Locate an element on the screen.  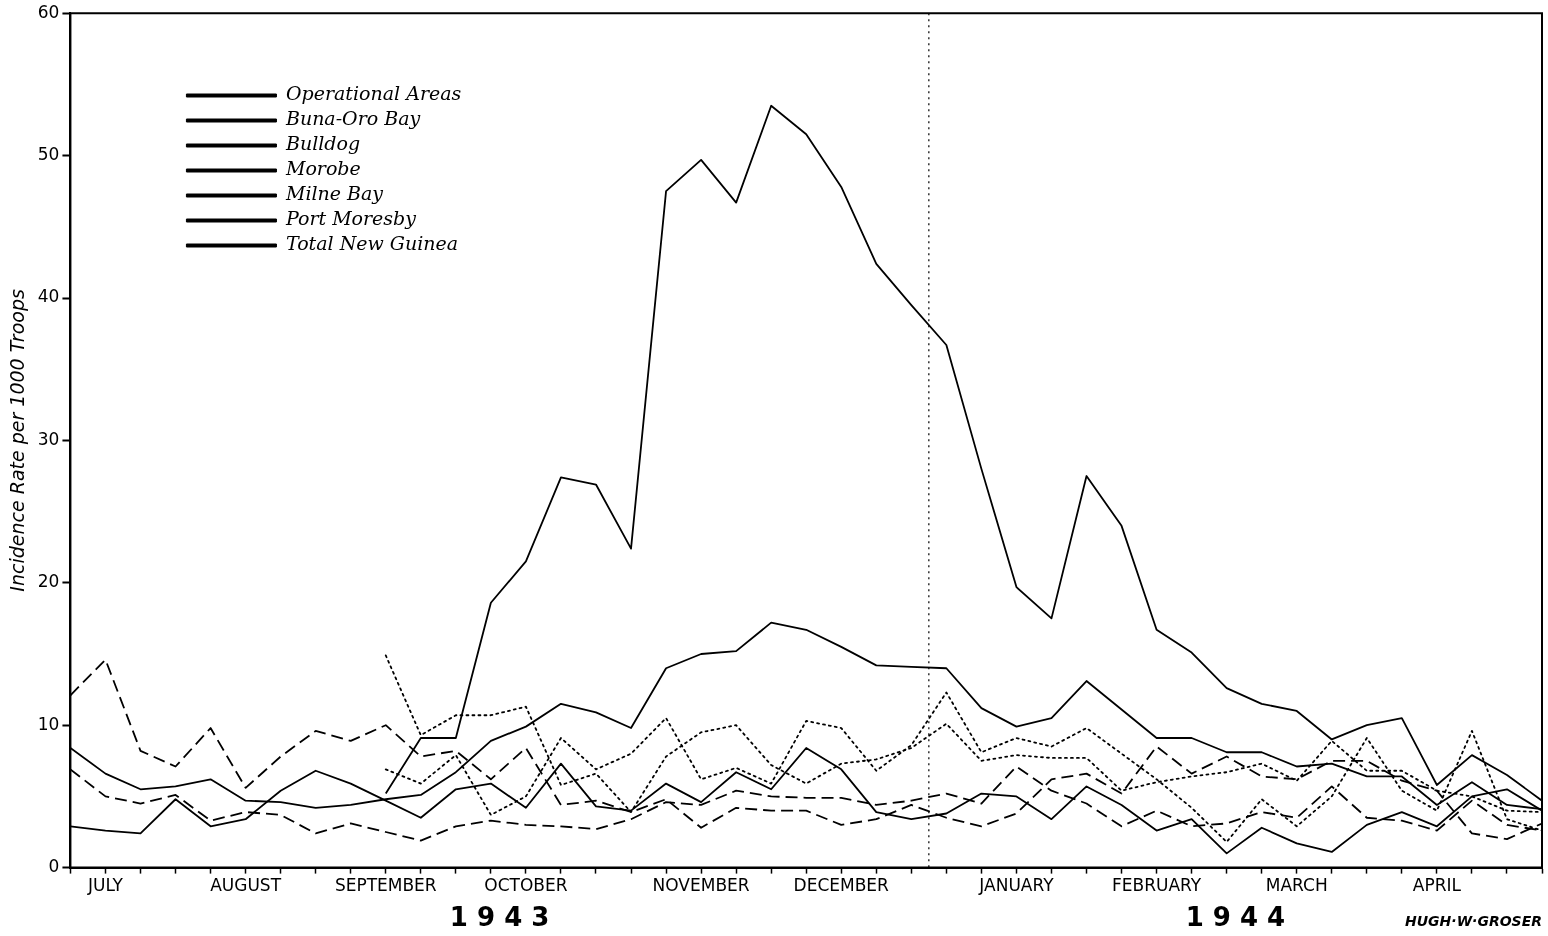
y-tick-label: 50 is located at coordinates (48, 154).